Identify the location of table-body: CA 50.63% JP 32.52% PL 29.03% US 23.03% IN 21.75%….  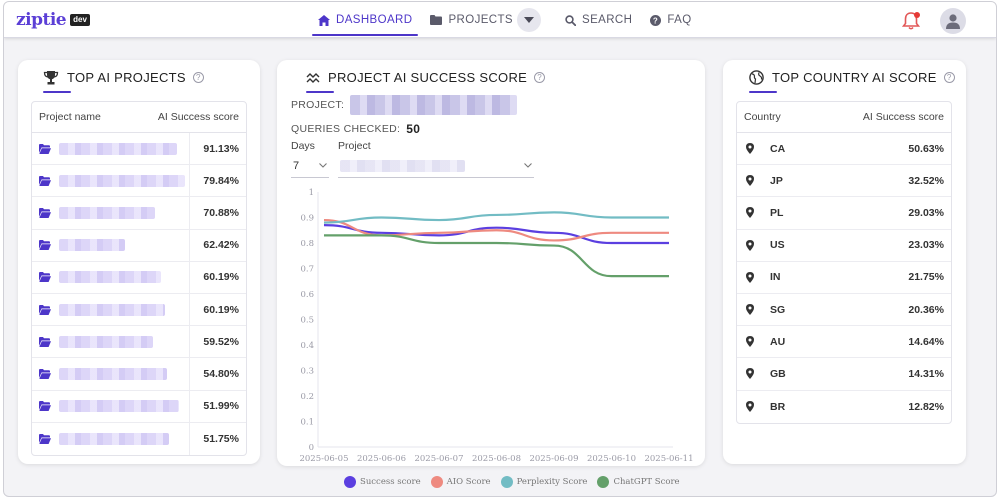
(844, 278).